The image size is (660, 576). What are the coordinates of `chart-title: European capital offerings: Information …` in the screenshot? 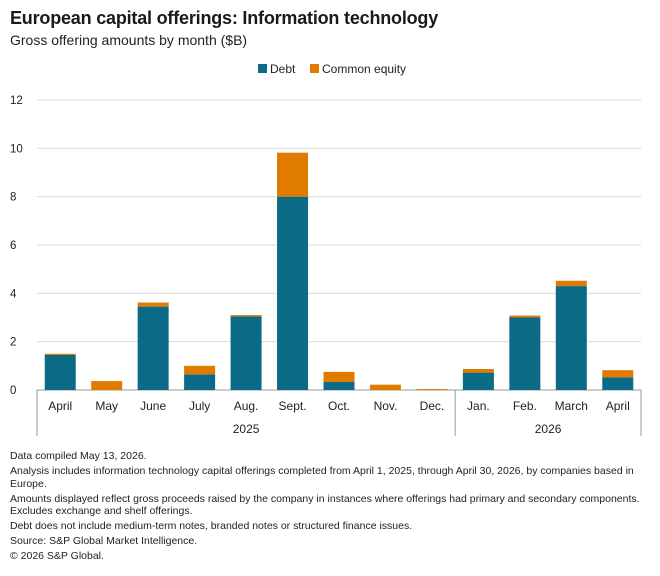 It's located at (224, 18).